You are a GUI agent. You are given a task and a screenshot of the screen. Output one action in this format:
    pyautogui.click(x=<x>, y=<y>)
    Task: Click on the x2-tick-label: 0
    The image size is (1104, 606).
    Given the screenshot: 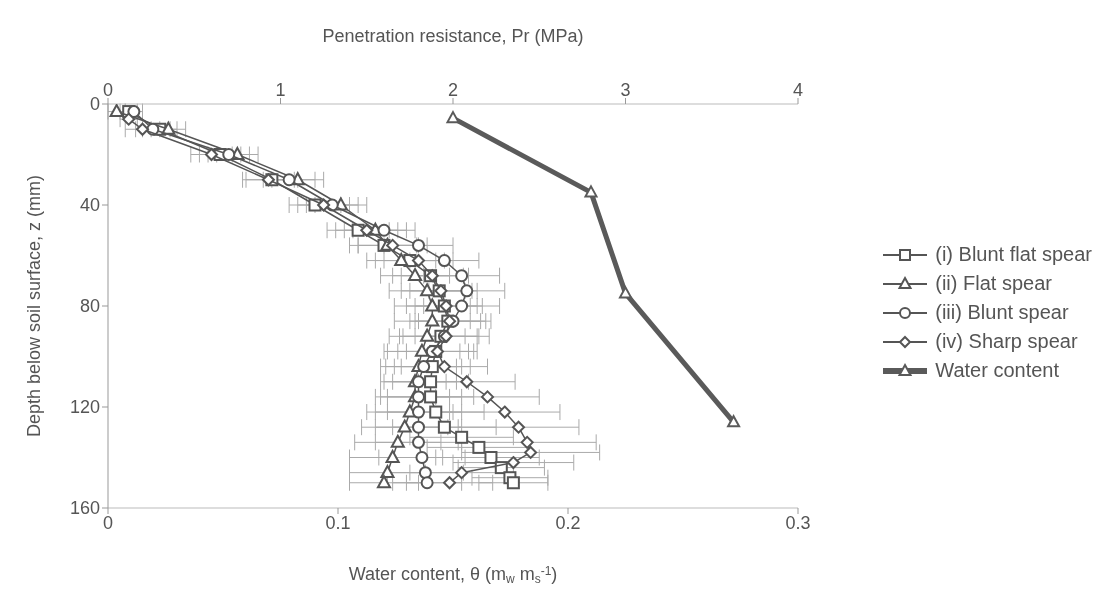 What is the action you would take?
    pyautogui.click(x=108, y=90)
    